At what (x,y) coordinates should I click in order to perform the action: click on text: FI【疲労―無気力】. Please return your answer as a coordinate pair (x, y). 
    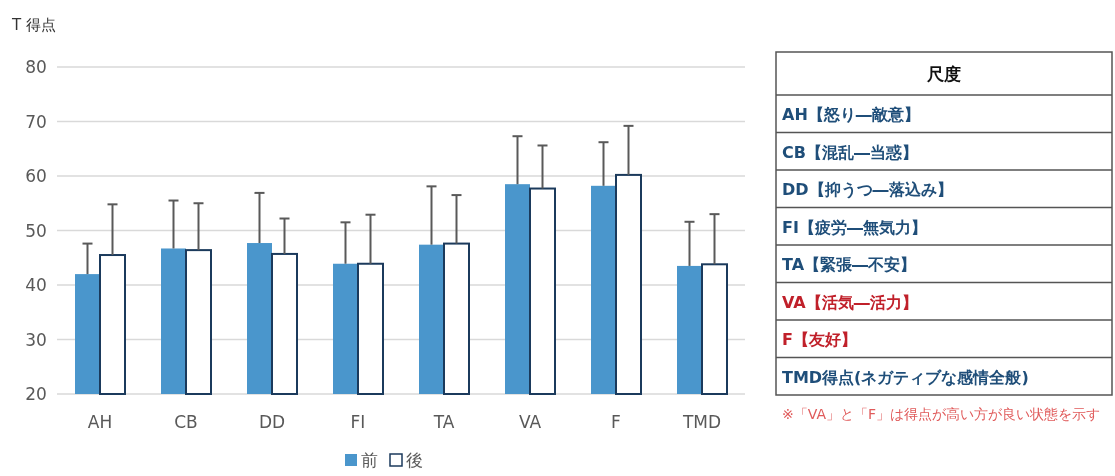
    Looking at the image, I should click on (854, 227).